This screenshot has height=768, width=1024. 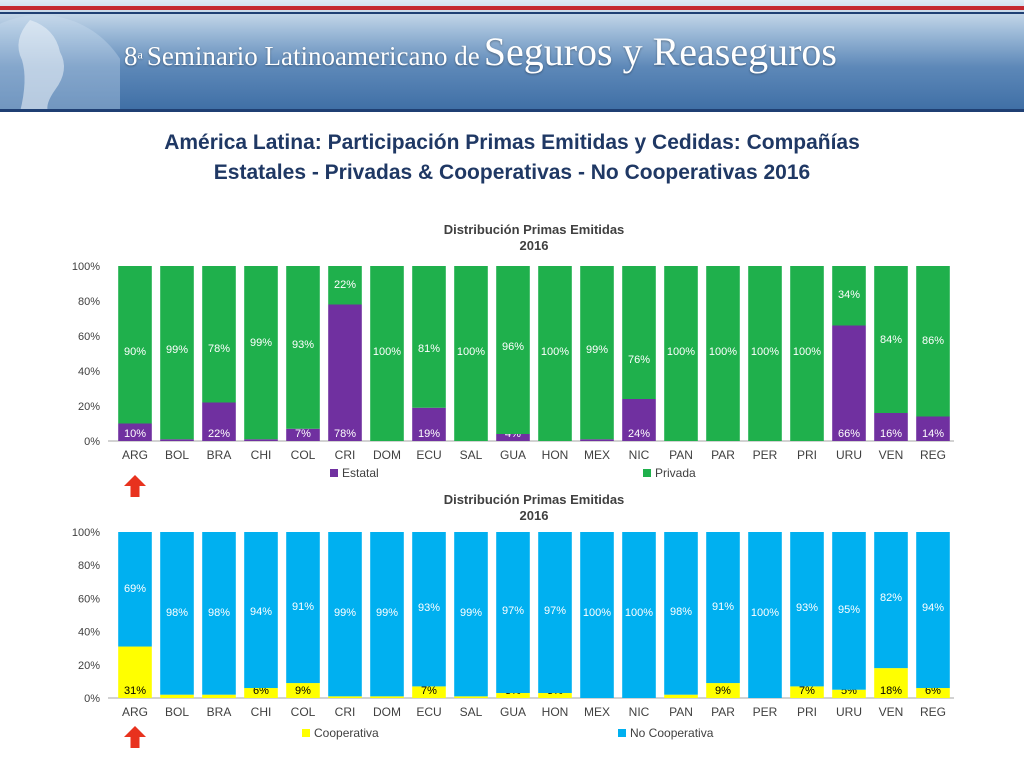 What do you see at coordinates (891, 691) in the screenshot?
I see `data-label: 18%` at bounding box center [891, 691].